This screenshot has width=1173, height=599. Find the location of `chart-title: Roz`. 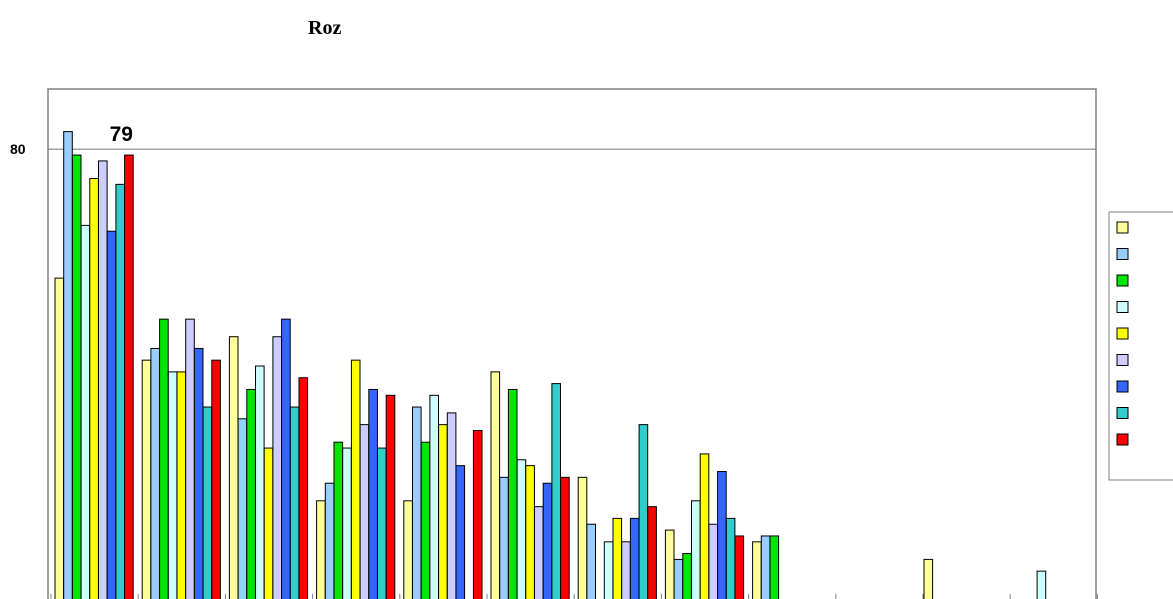

chart-title: Roz is located at coordinates (324, 28).